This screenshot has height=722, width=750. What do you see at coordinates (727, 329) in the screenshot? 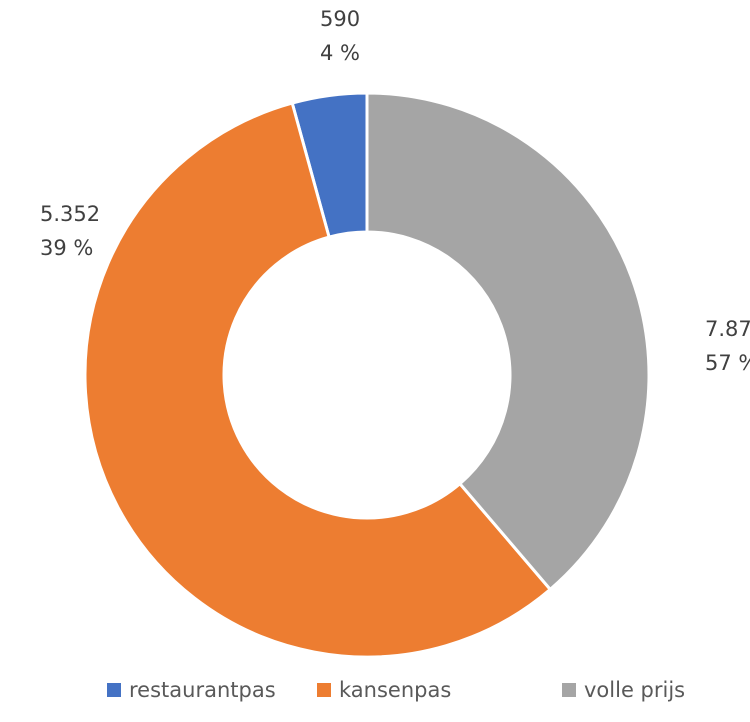
I see `value-label: 7.872` at bounding box center [727, 329].